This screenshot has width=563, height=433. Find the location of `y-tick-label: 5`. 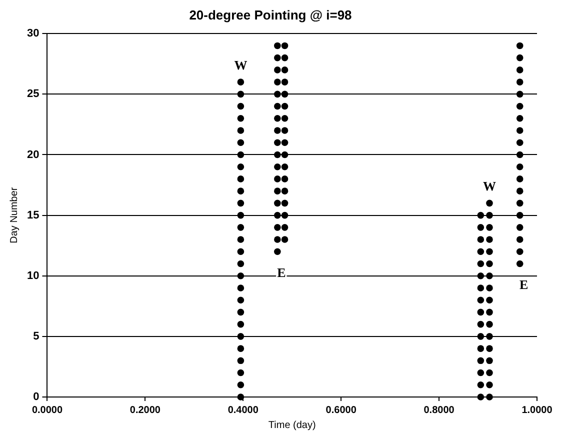

y-tick-label: 5 is located at coordinates (36, 336).